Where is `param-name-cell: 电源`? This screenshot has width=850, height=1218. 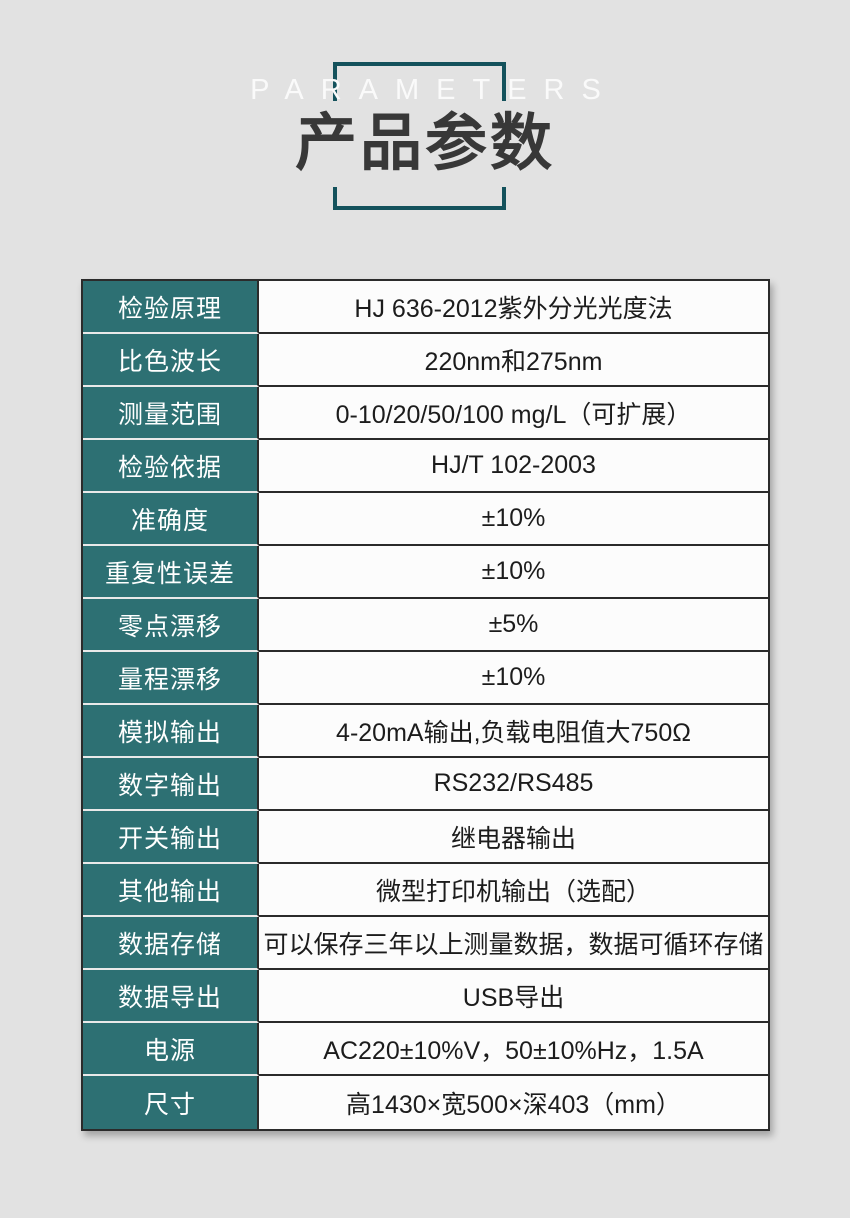 param-name-cell: 电源 is located at coordinates (171, 1049).